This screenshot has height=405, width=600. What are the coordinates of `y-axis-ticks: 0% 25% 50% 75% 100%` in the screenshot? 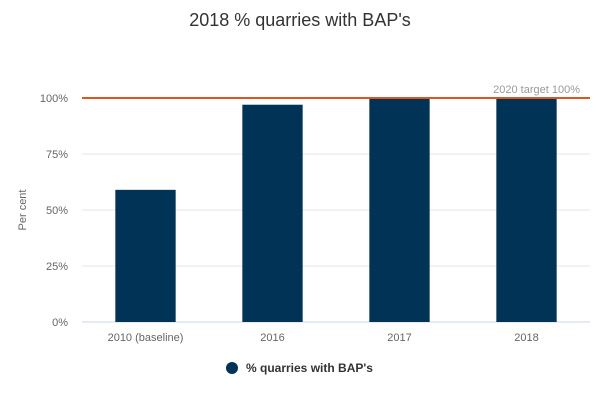 It's located at (54, 211).